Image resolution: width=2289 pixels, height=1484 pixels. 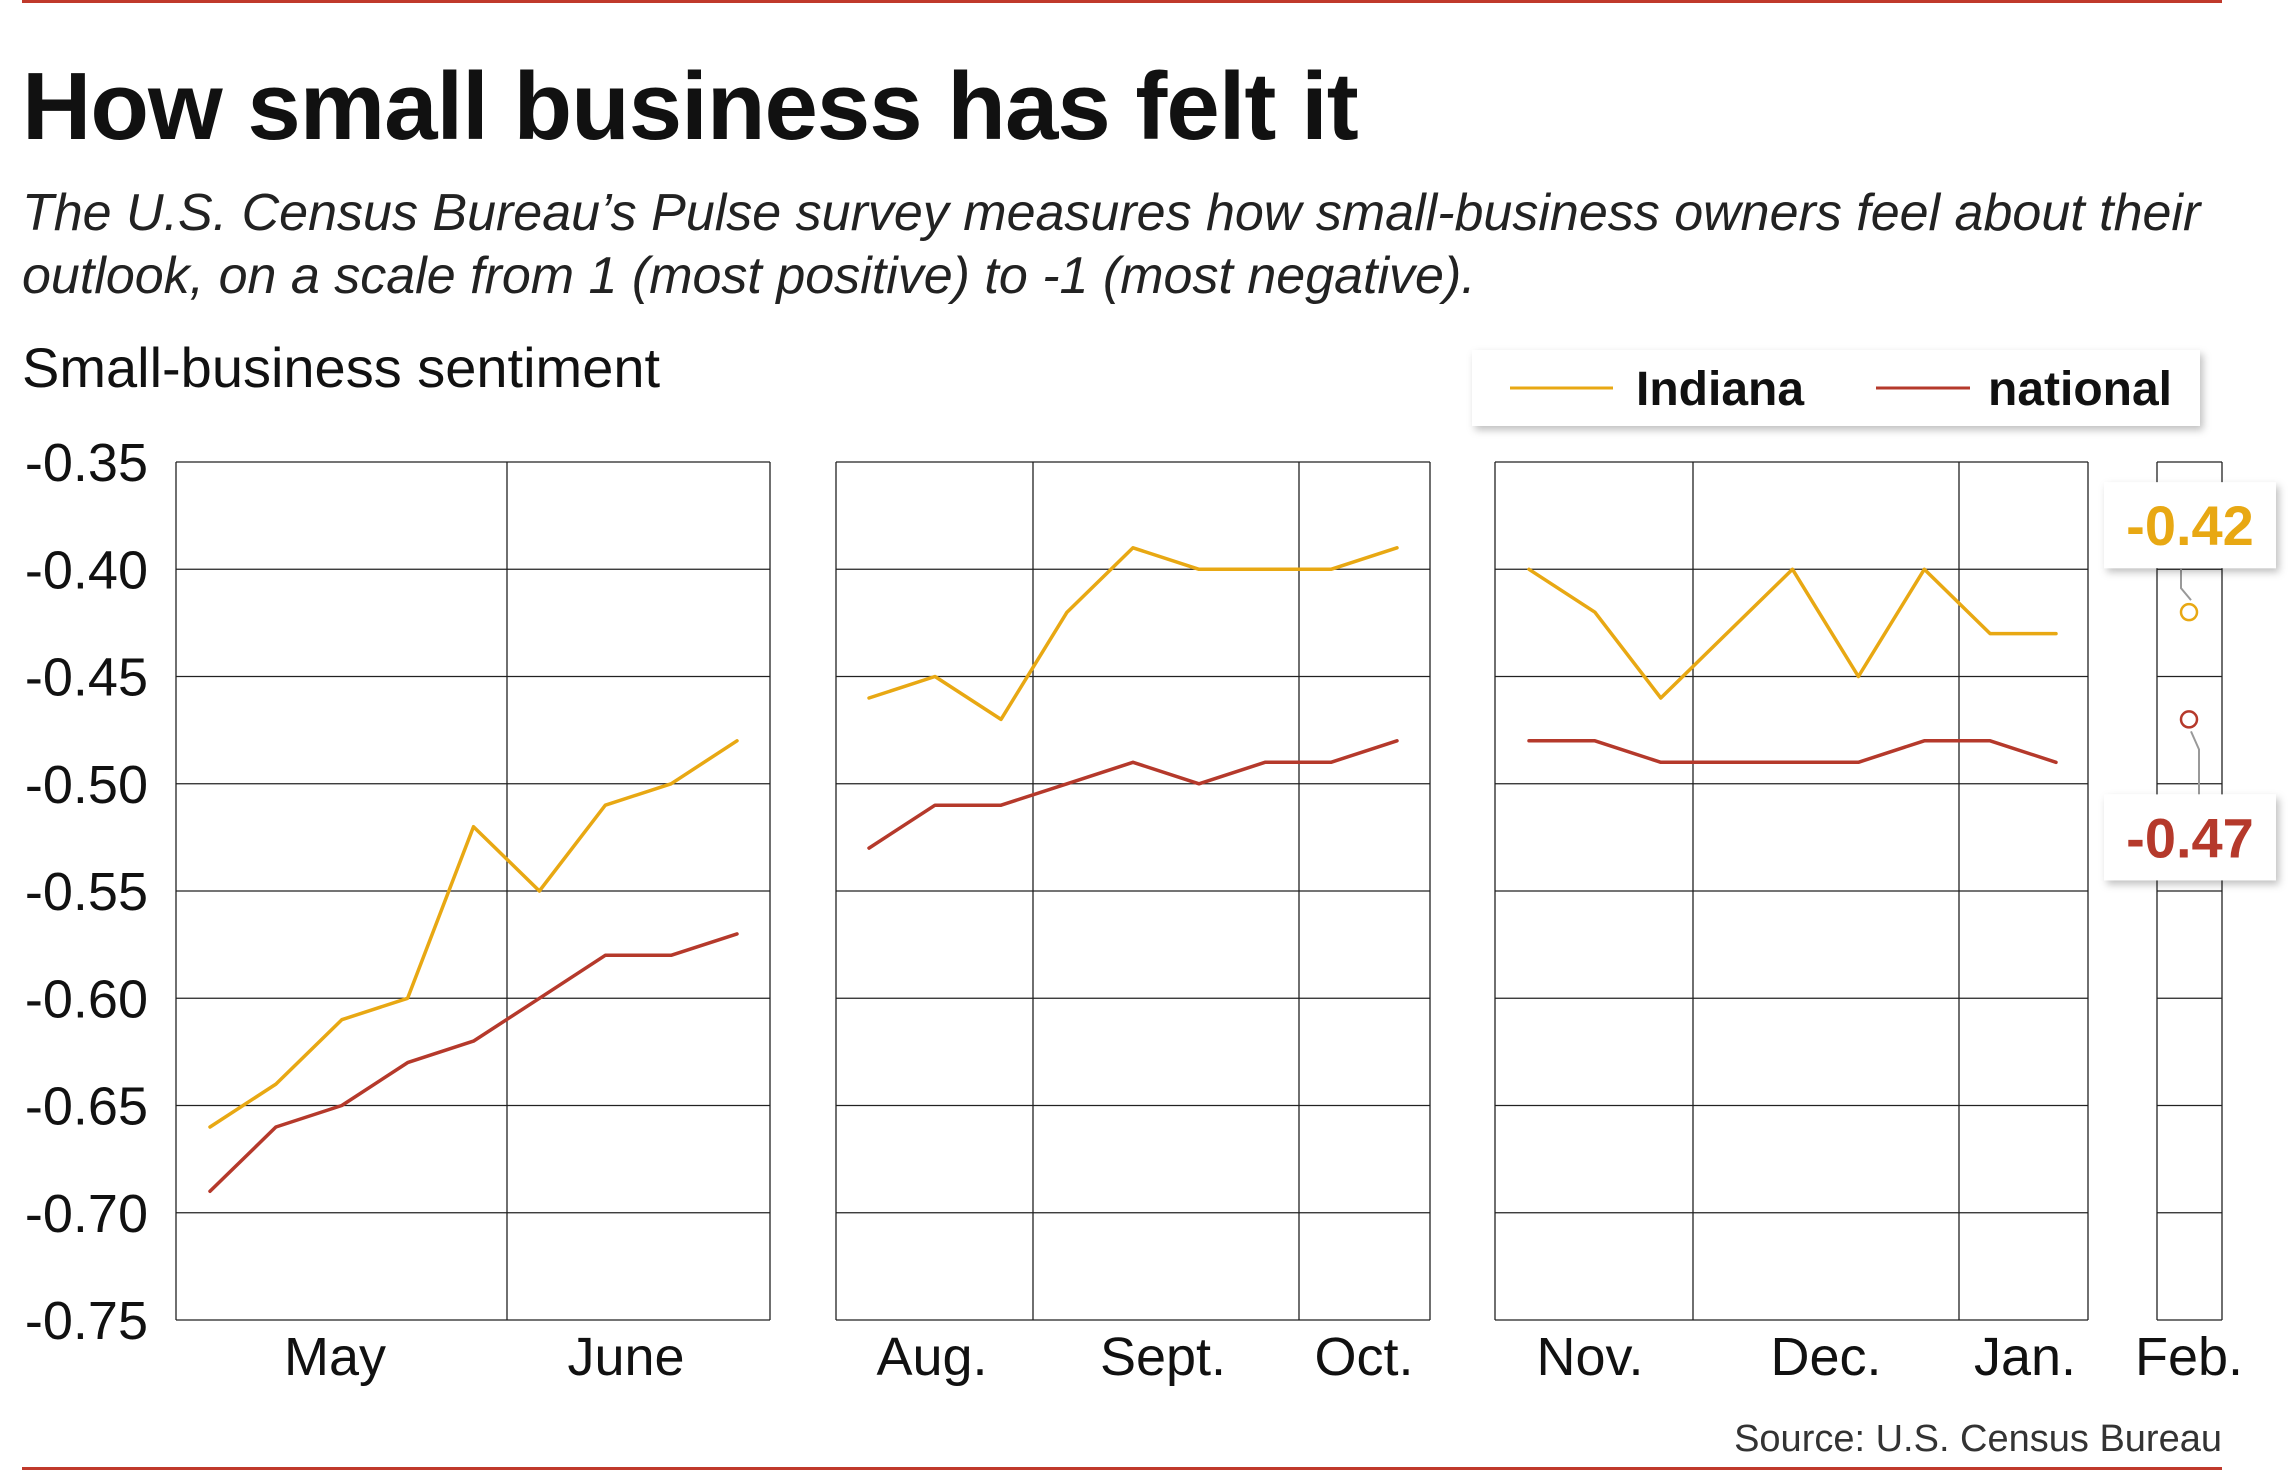 I want to click on callout-indiana: -0.42, so click(x=2190, y=541).